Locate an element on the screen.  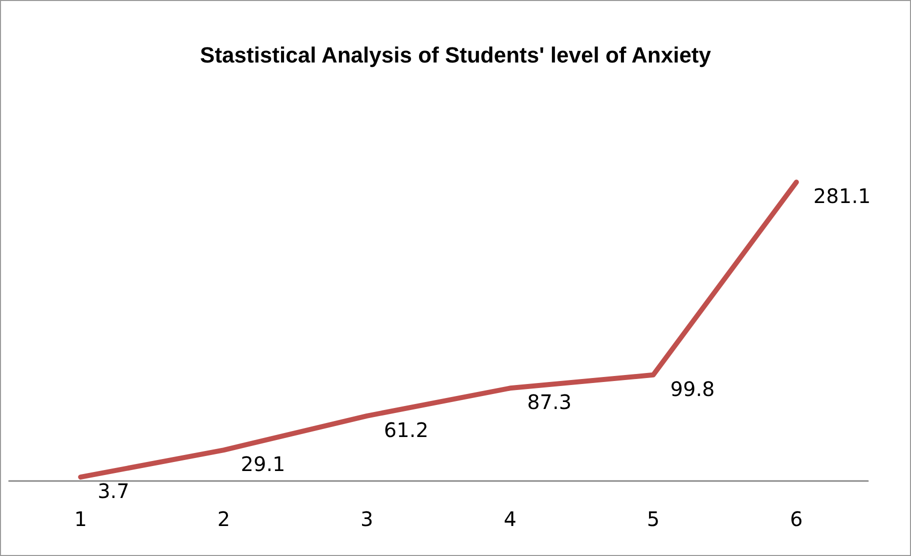
x-tick-label: 2 is located at coordinates (223, 519).